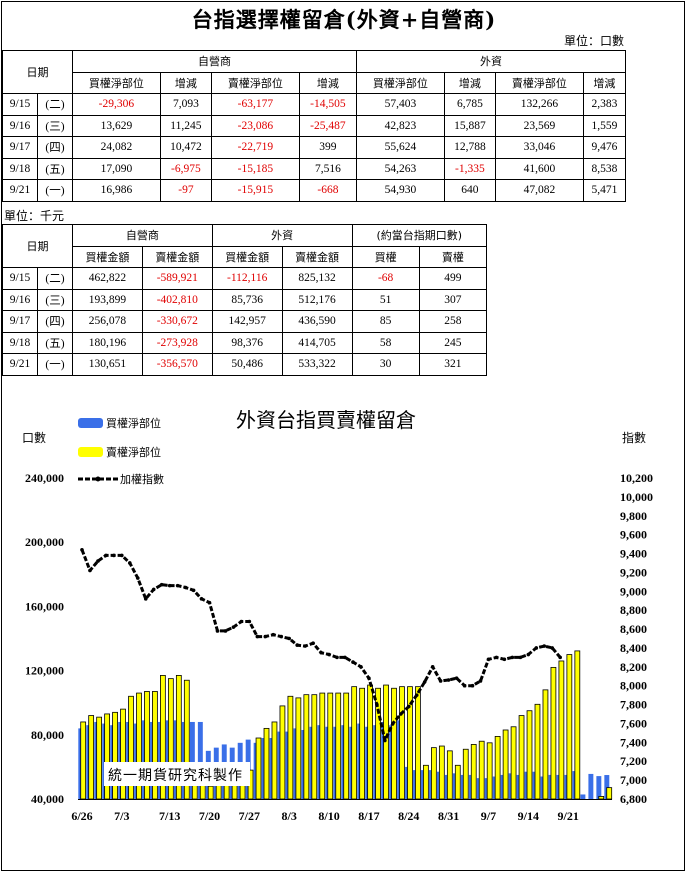 The image size is (688, 874). I want to click on table-cell: 51, so click(385, 299).